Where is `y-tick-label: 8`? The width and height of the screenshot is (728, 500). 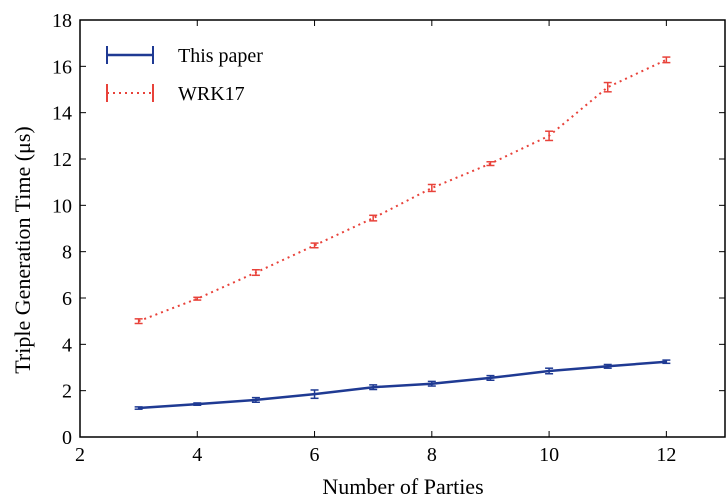
y-tick-label: 8 is located at coordinates (67, 253).